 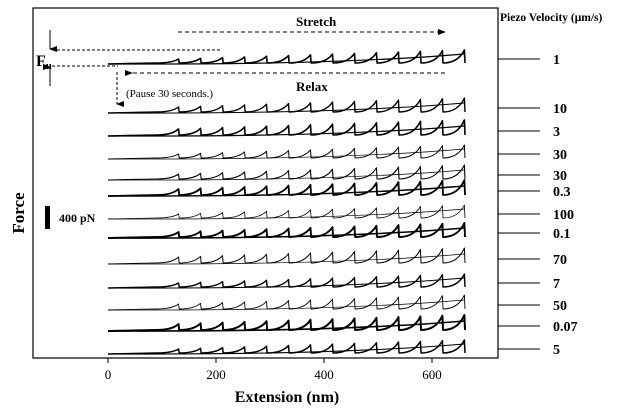 I want to click on scale-bar, so click(x=47, y=217).